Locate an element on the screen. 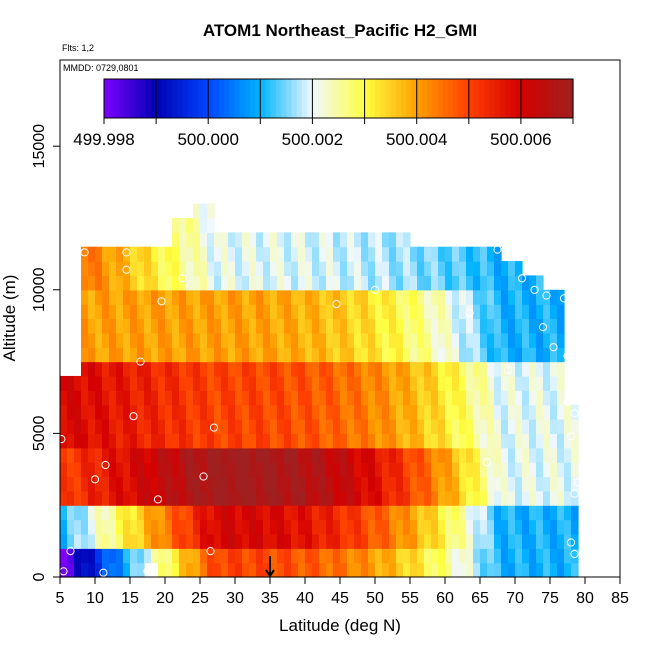  colorbar-label-0: 499.998 is located at coordinates (103, 139).